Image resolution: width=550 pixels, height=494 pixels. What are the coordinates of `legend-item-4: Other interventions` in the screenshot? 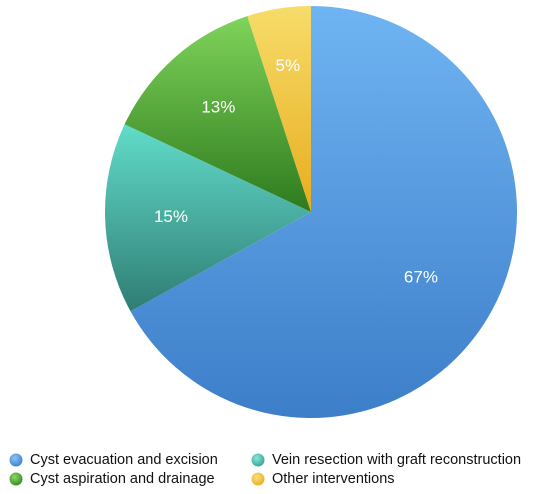 It's located at (323, 479).